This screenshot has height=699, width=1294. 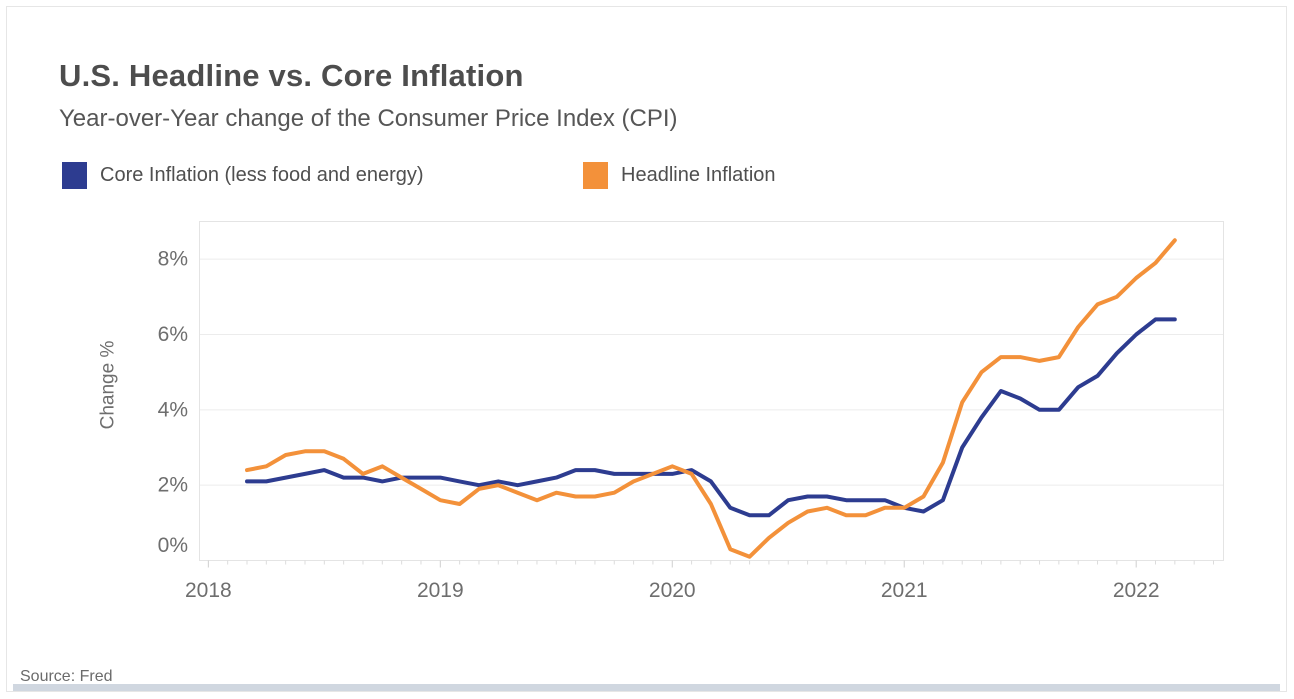 I want to click on x-tick-label-2018: 2018, so click(x=208, y=590).